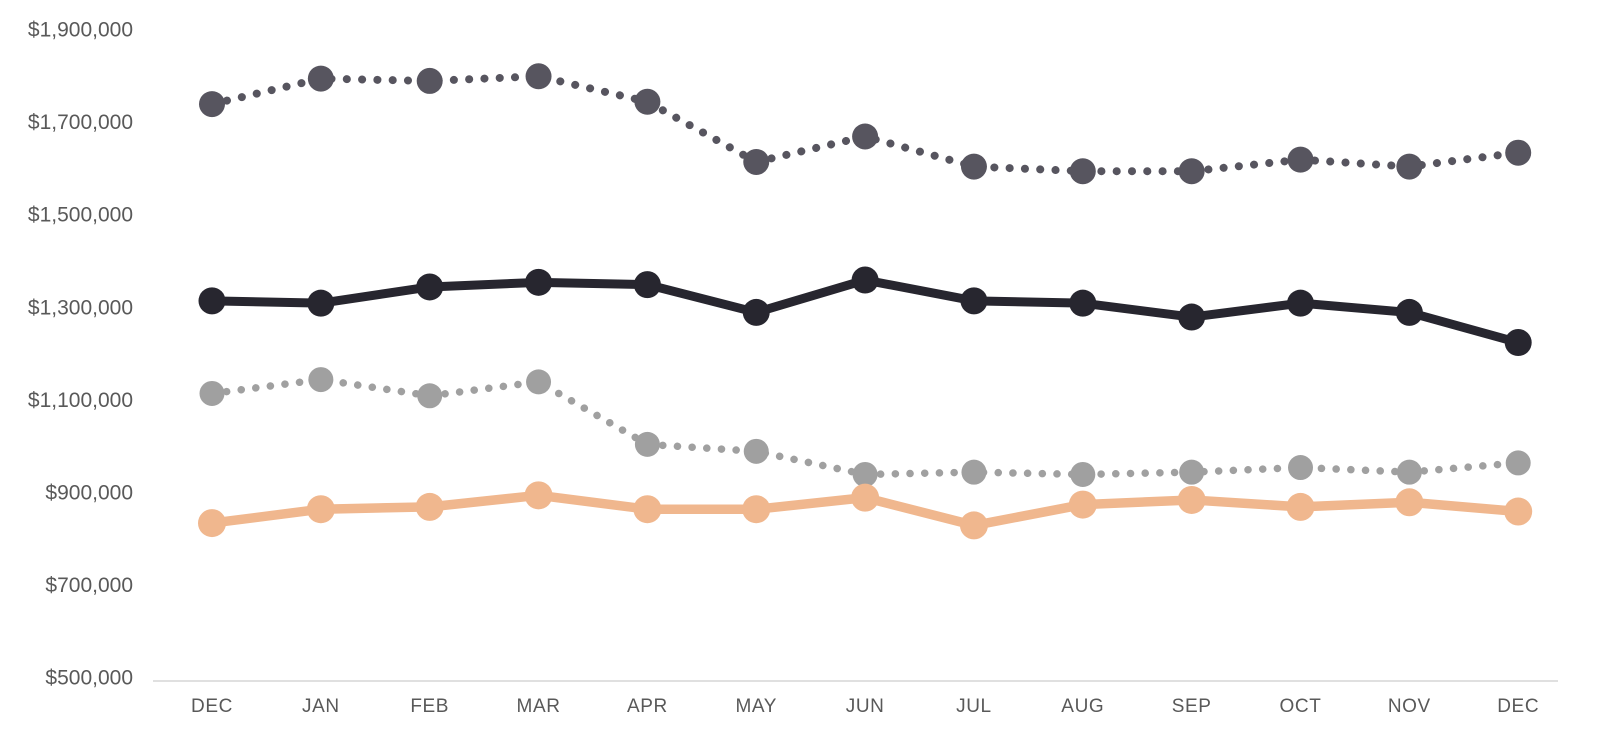  Describe the element at coordinates (1082, 706) in the screenshot. I see `x-axis-tick-label: AUG` at that location.